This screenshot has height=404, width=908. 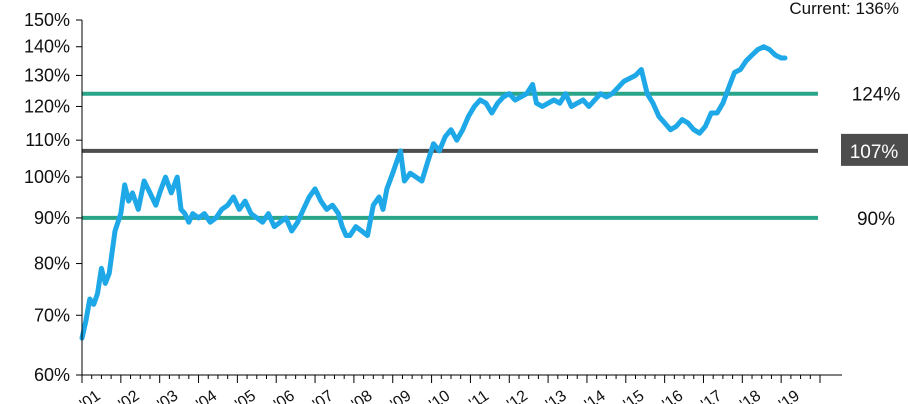 I want to click on reference-line-labels: 124% 107% 90%, so click(x=874, y=157).